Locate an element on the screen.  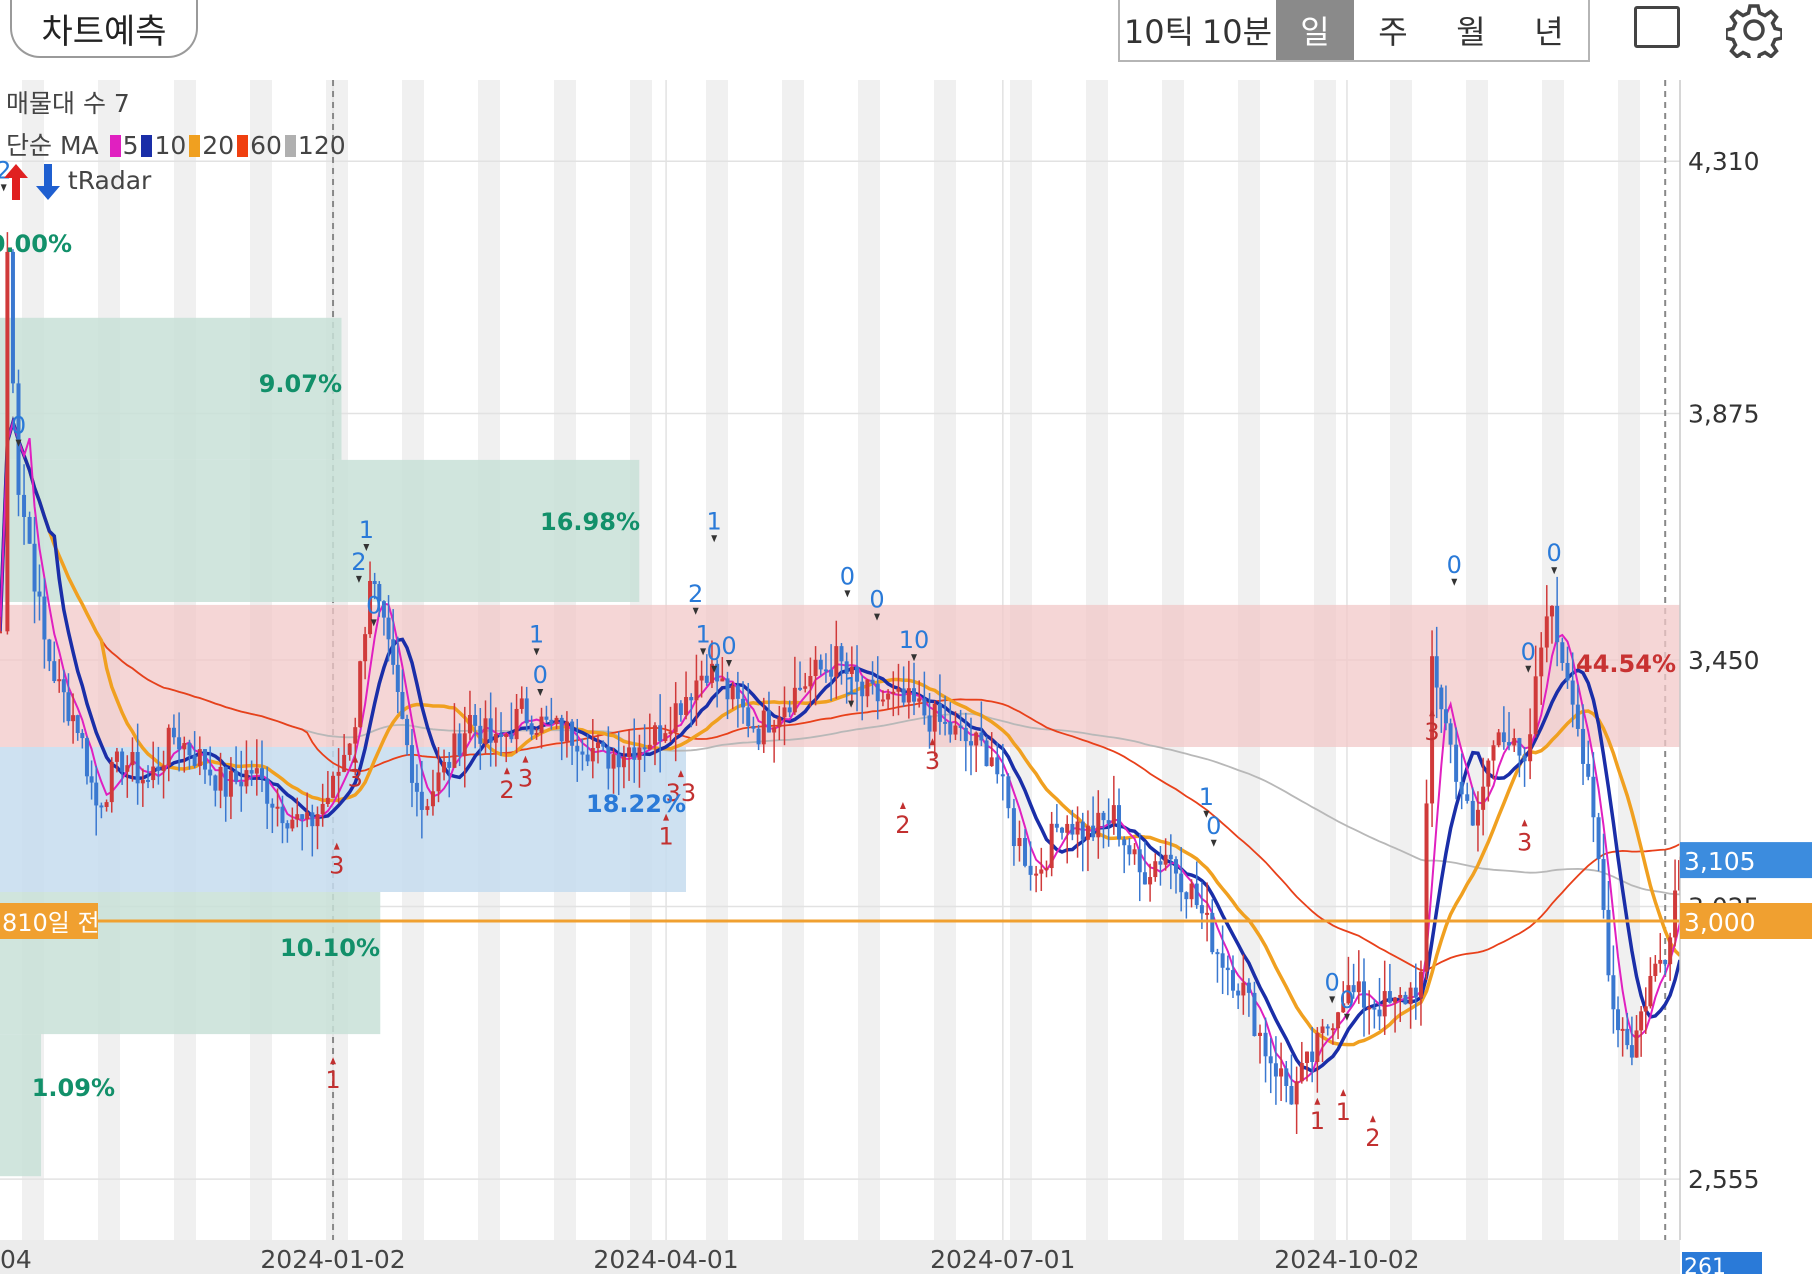
y-tick-label: 4,310 is located at coordinates (1724, 161).